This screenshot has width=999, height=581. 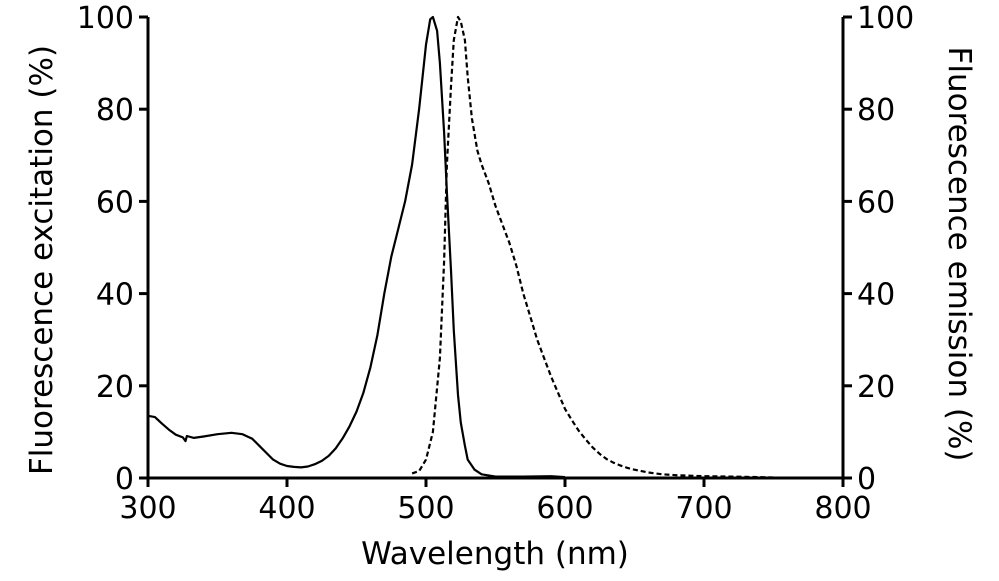 I want to click on x-tick-label: 700, so click(x=703, y=508).